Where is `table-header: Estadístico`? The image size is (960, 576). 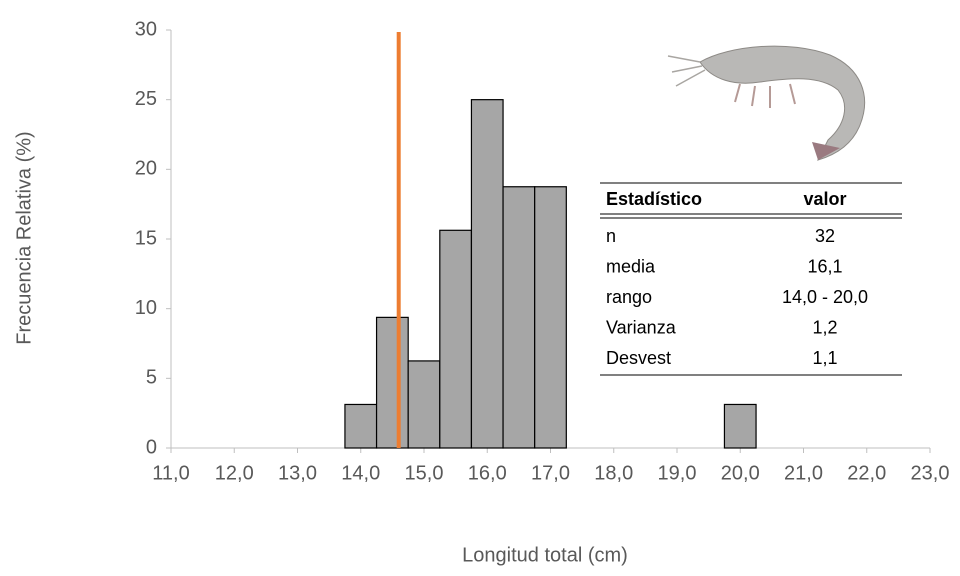
table-header: Estadístico is located at coordinates (654, 199).